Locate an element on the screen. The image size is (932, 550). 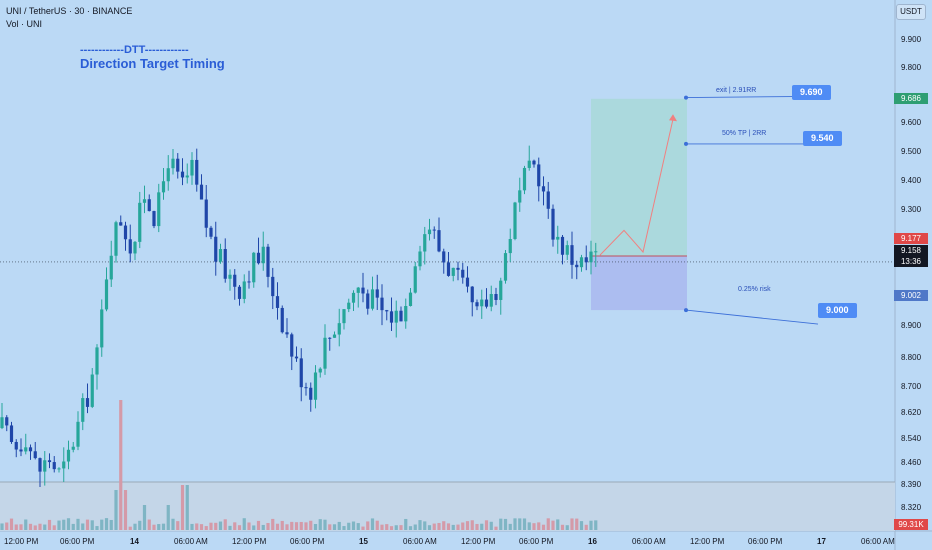
exit-annotation: exit | 2.91RR is located at coordinates (736, 90).